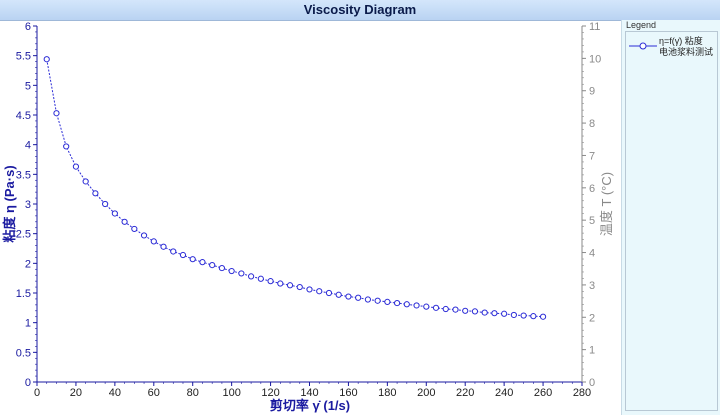 This screenshot has width=720, height=415. Describe the element at coordinates (28, 146) in the screenshot. I see `y-tick-label: 4` at that location.